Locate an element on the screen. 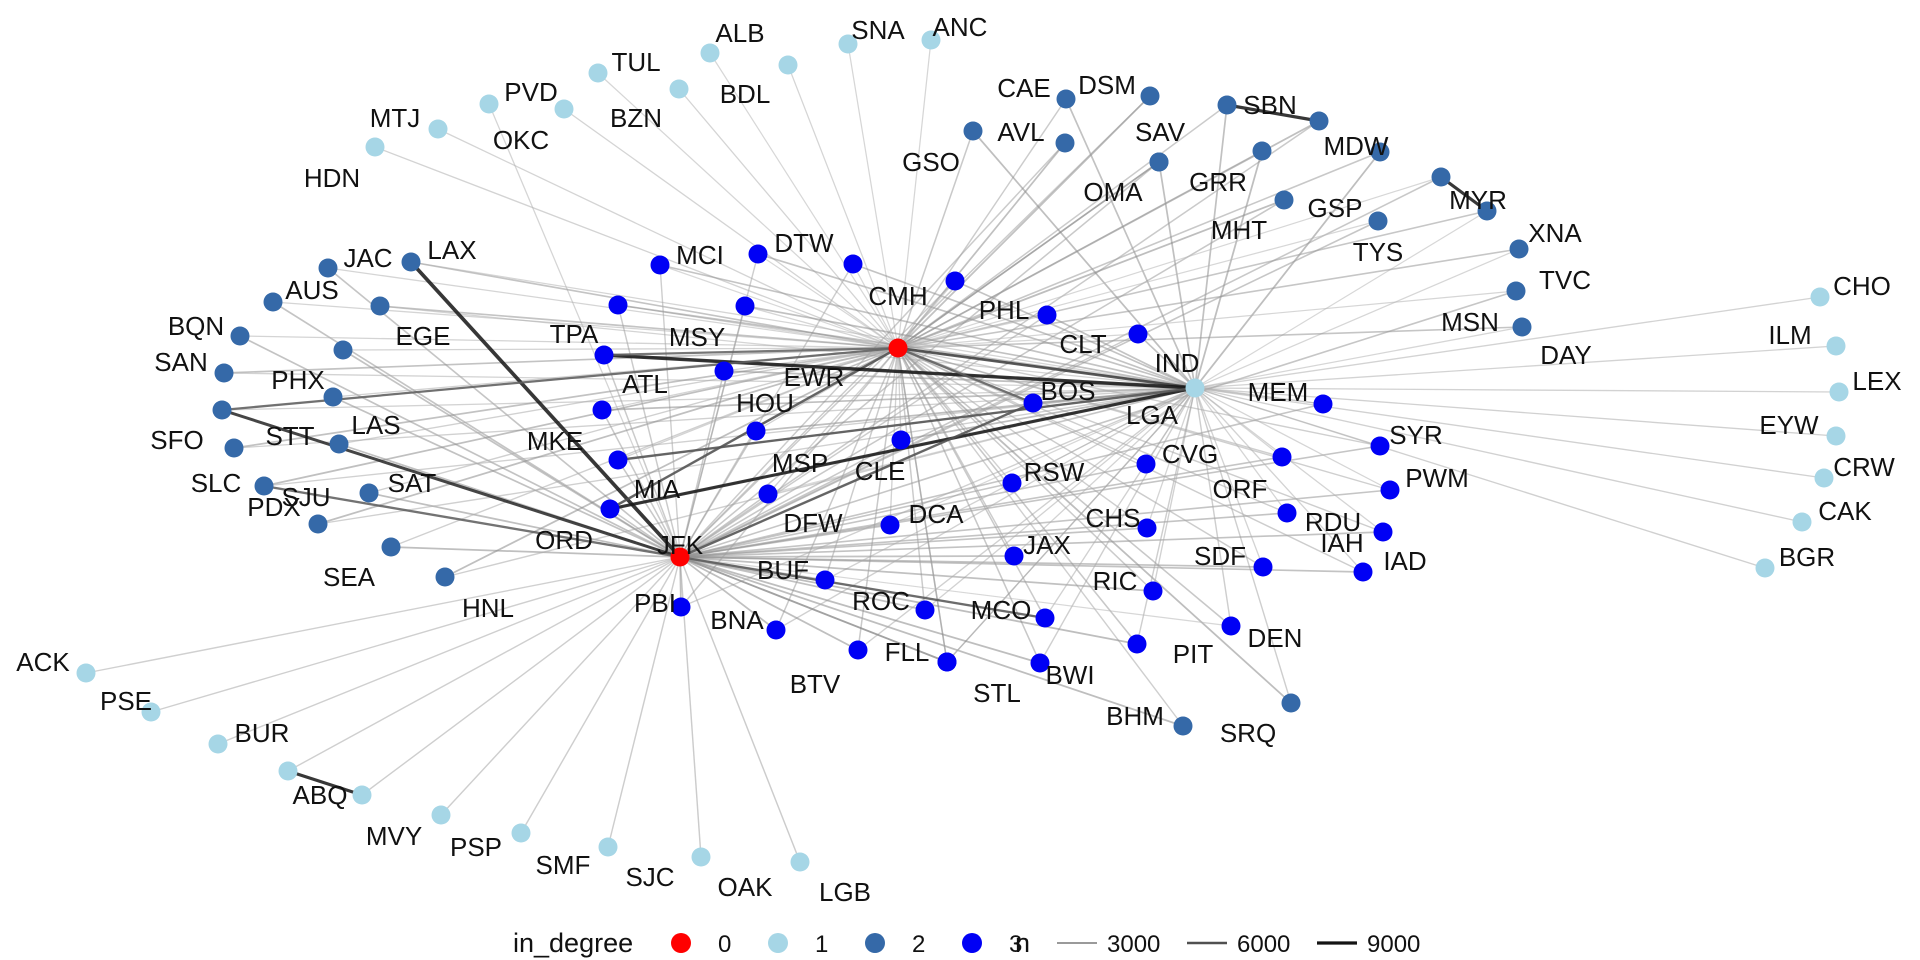  edge-ewr-pdx is located at coordinates (608, 436).